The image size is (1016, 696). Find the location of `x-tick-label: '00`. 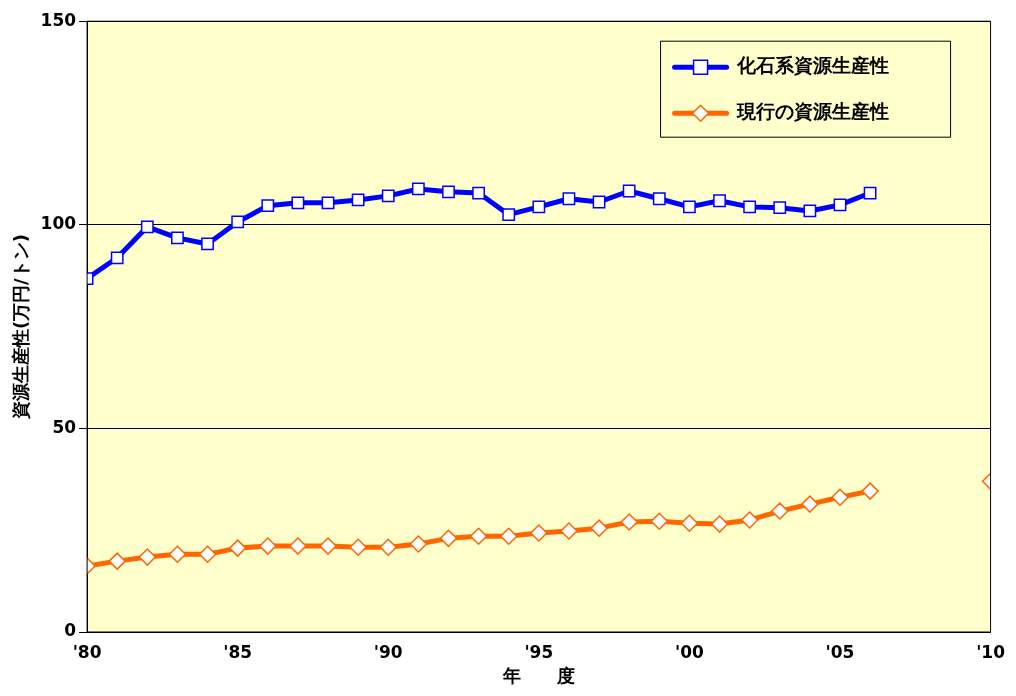

x-tick-label: '00 is located at coordinates (689, 651).